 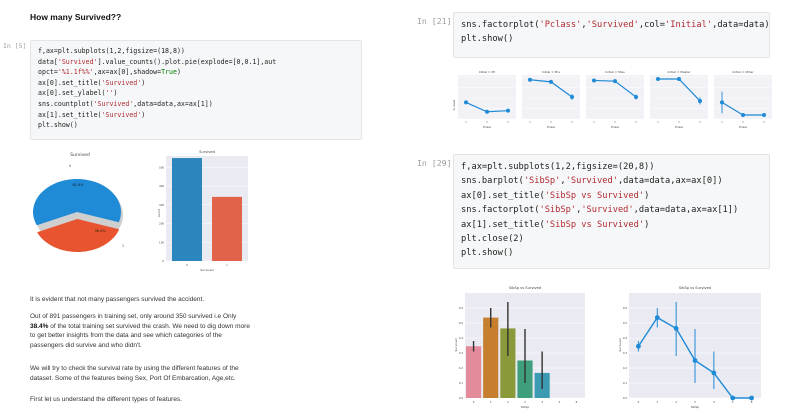 I want to click on sibbar-ytick: 0.3, so click(x=461, y=353).